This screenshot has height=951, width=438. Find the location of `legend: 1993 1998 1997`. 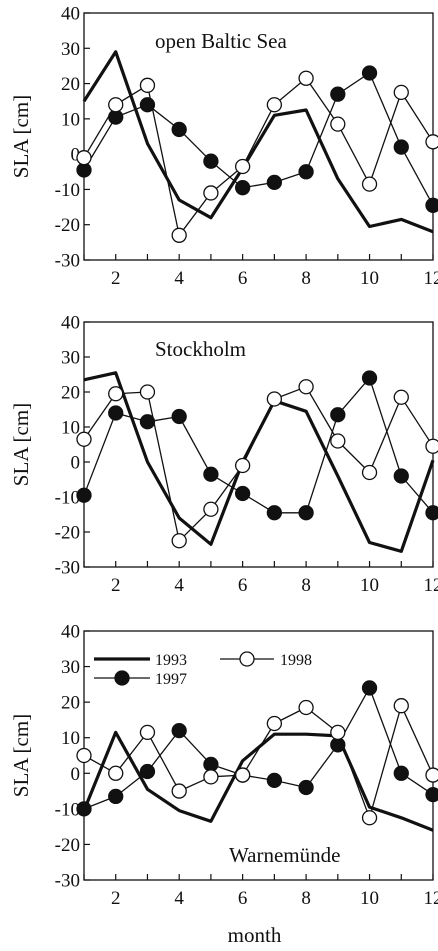

legend: 1993 1998 1997 is located at coordinates (203, 669).